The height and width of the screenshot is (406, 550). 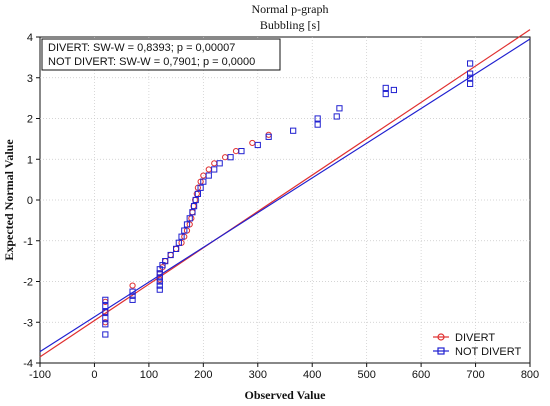 I want to click on legend-divert-marker, so click(x=441, y=337).